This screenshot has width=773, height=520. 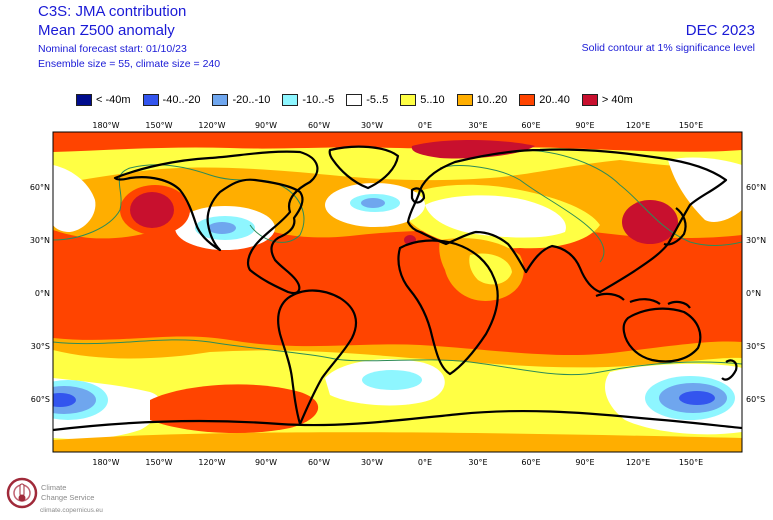 What do you see at coordinates (319, 125) in the screenshot?
I see `lon-label-top: 60°W` at bounding box center [319, 125].